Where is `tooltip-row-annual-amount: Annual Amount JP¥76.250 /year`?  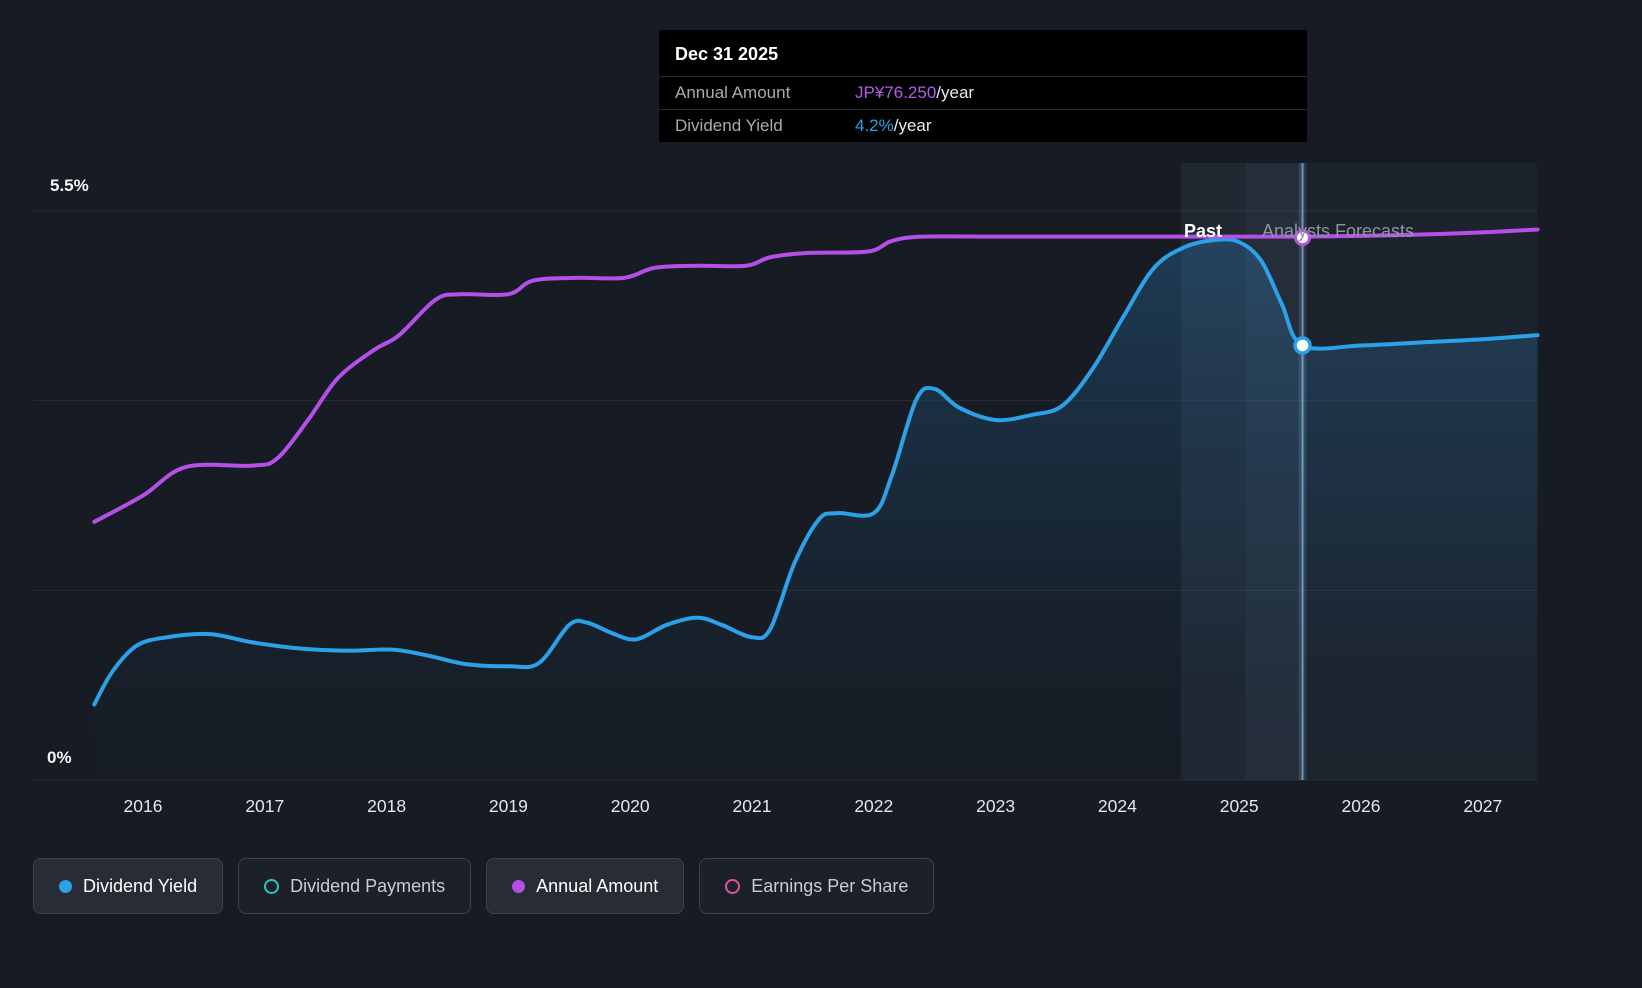 tooltip-row-annual-amount: Annual Amount JP¥76.250 /year is located at coordinates (983, 92).